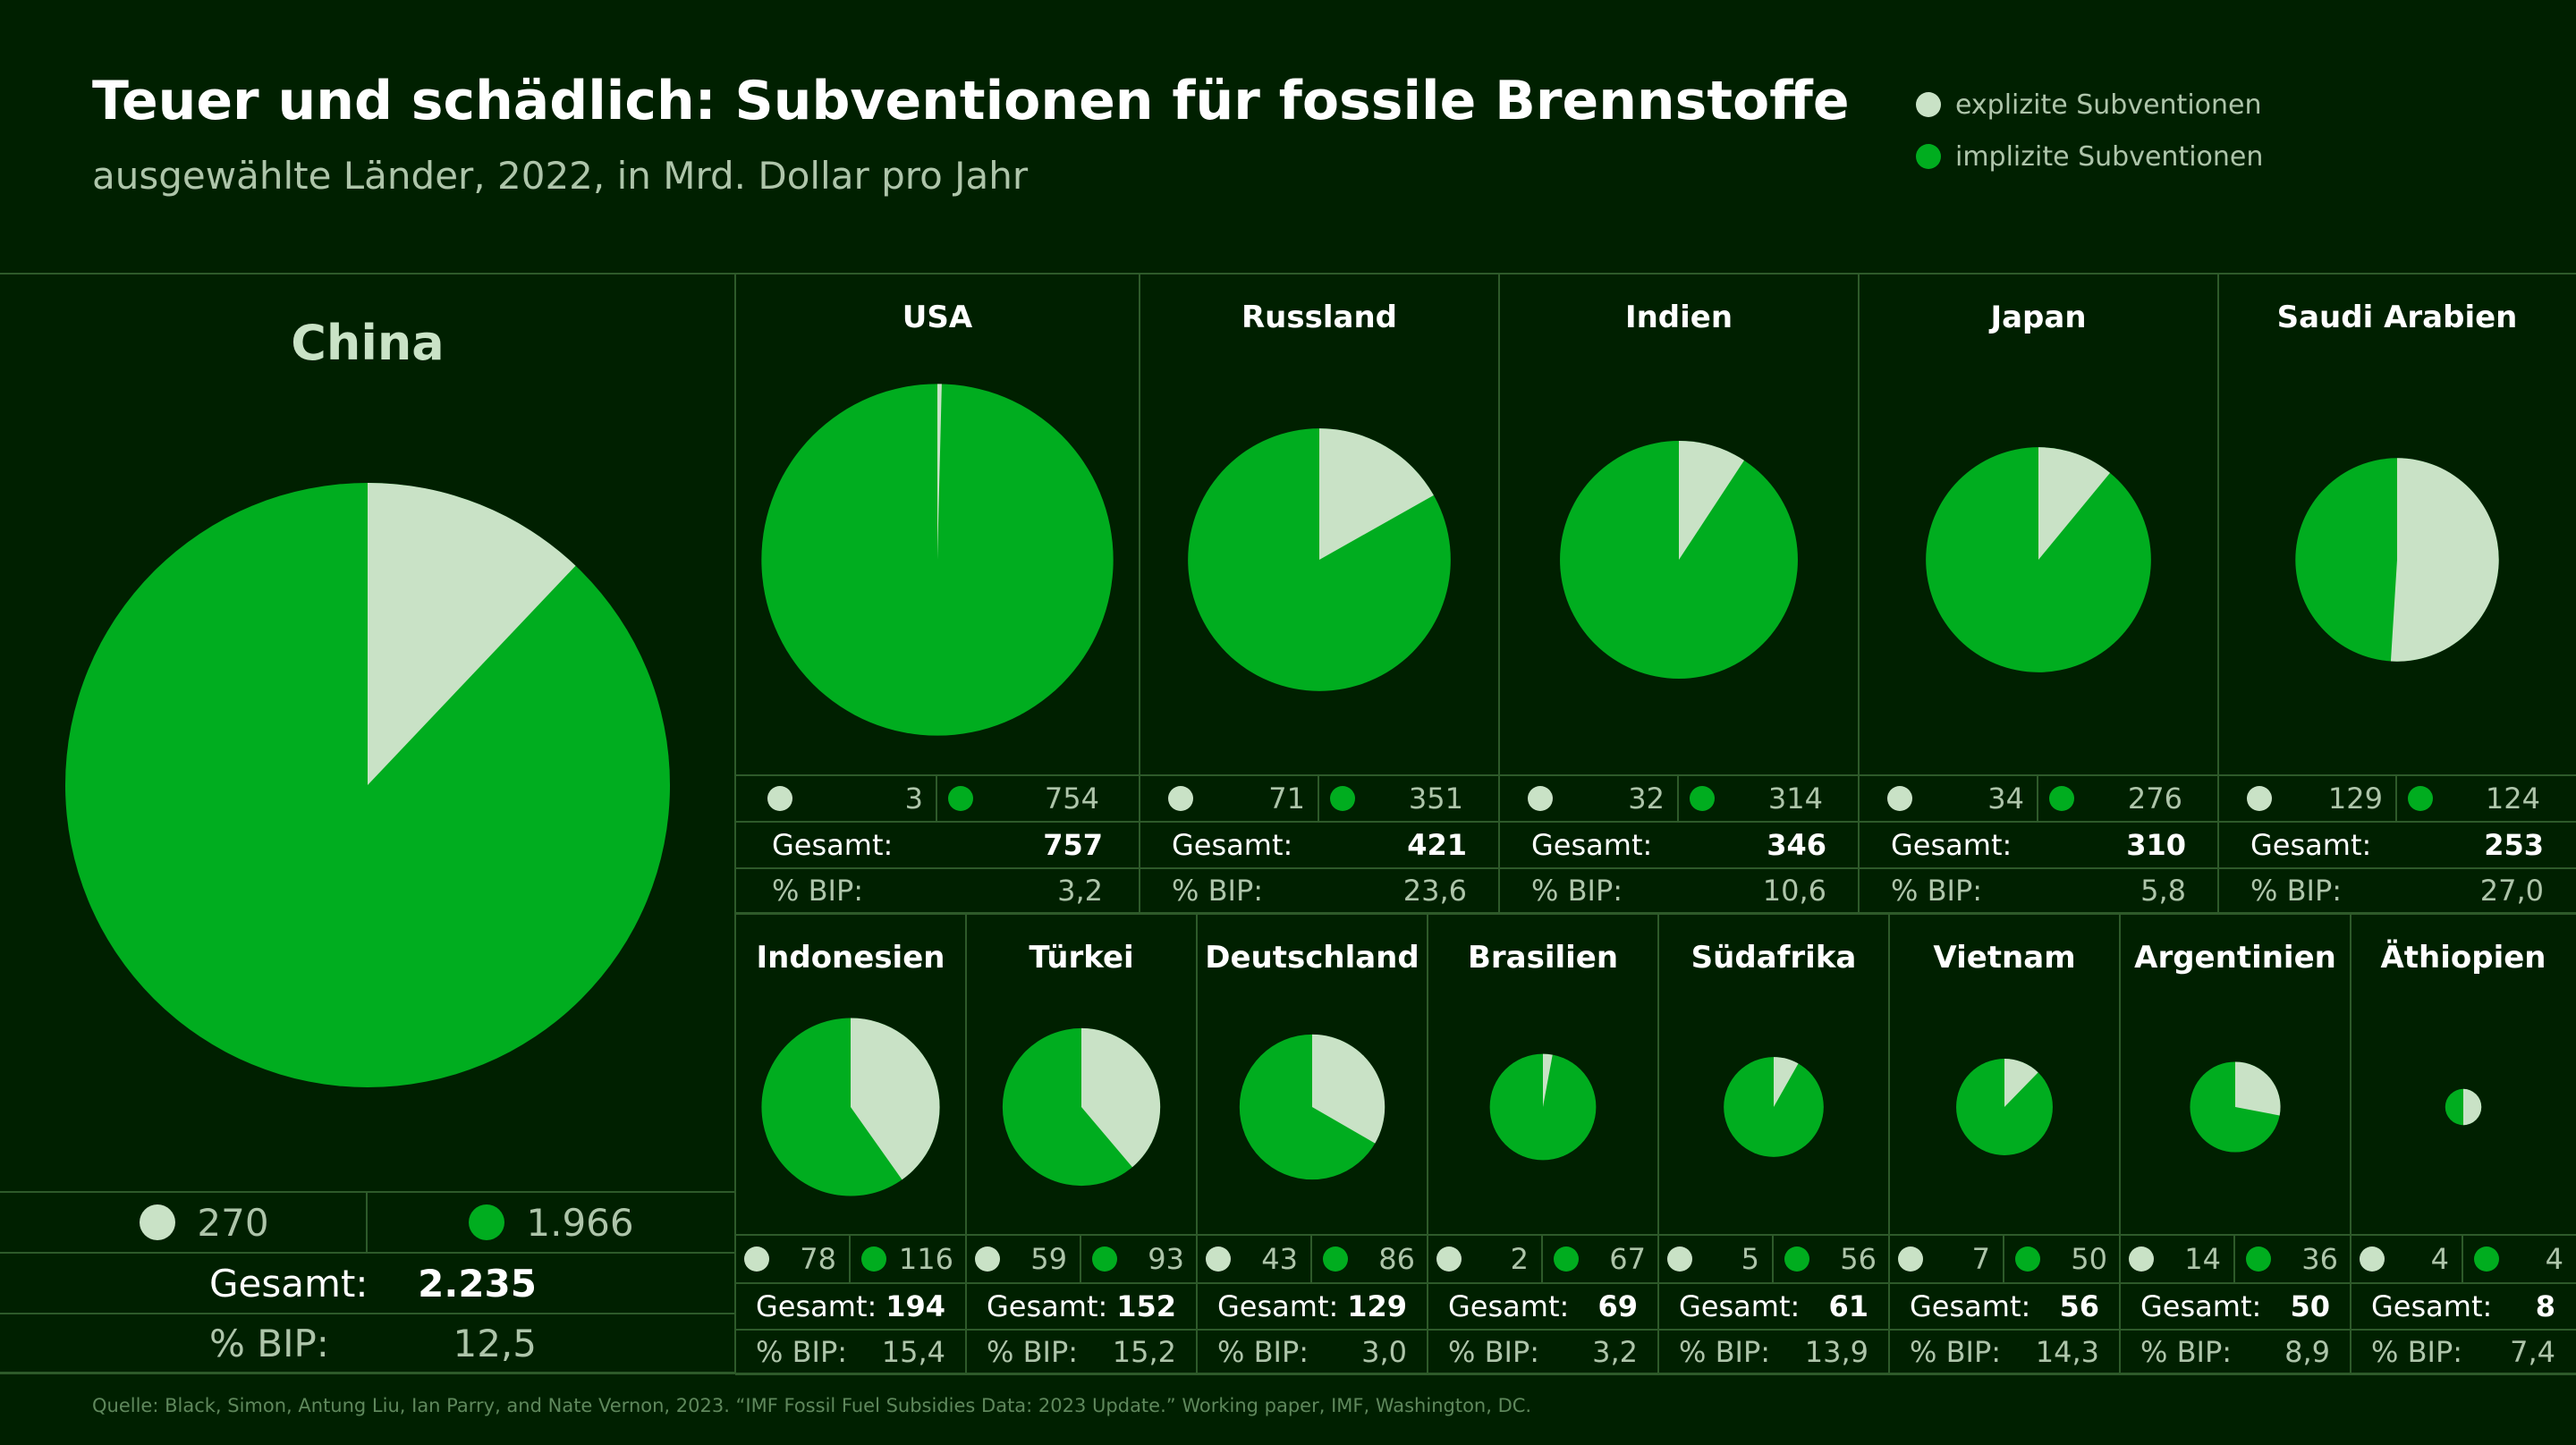 This screenshot has width=2576, height=1445. I want to click on total-row-japan: Gesamt: 310, so click(2038, 844).